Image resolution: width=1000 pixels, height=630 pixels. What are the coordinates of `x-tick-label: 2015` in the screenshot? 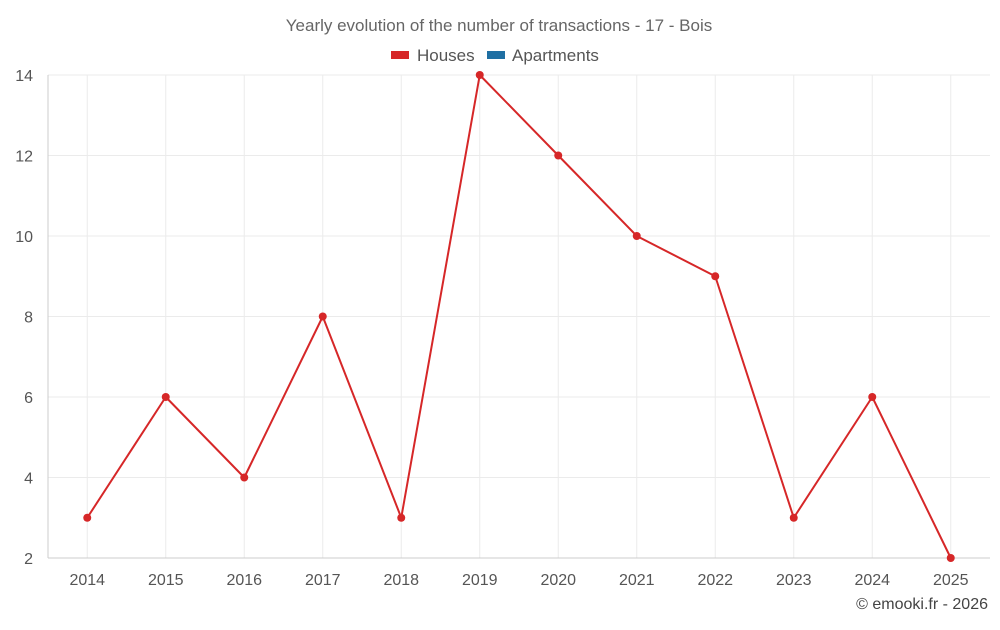 It's located at (166, 580).